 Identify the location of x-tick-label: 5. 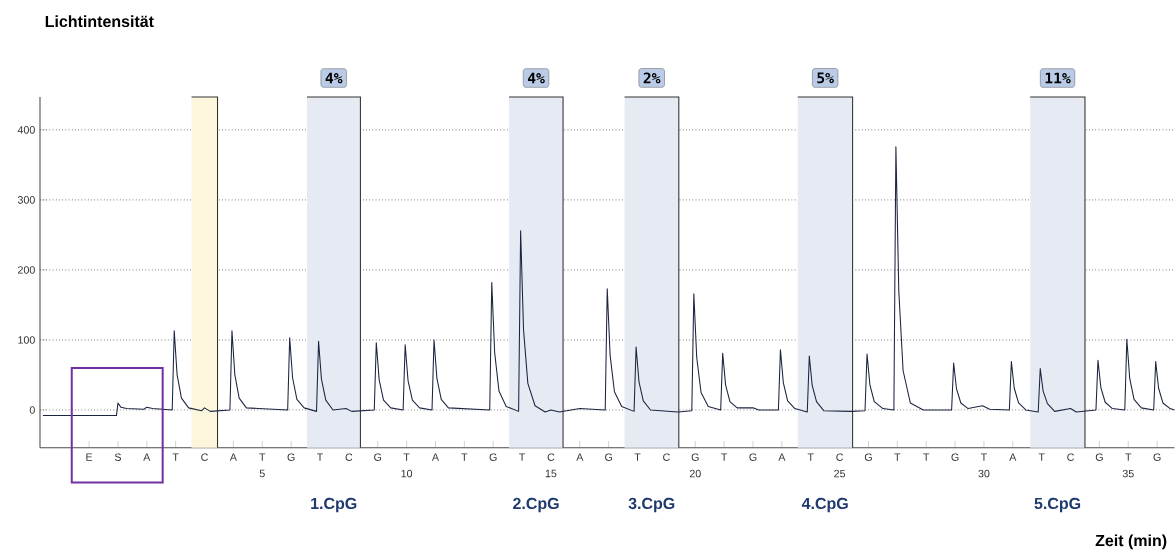
(262, 473).